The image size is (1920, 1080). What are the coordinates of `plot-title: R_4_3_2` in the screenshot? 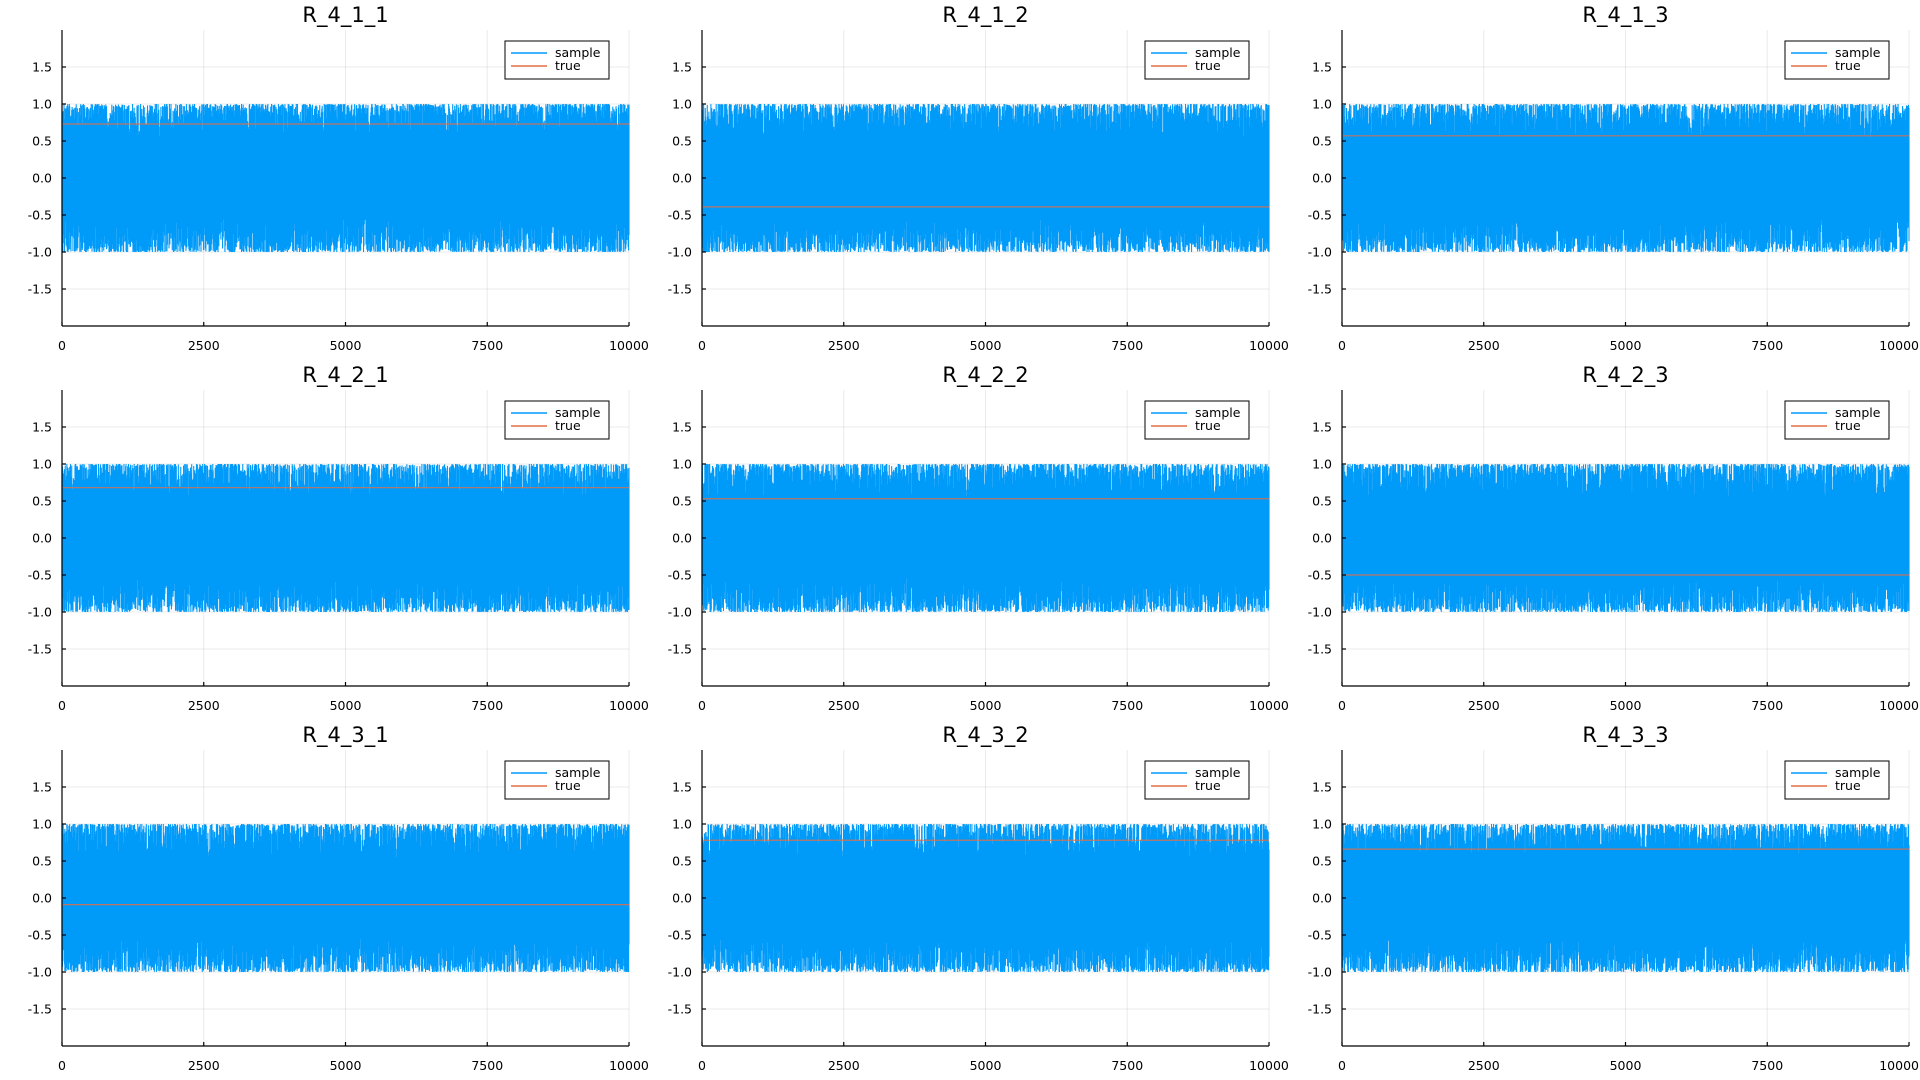 It's located at (985, 735).